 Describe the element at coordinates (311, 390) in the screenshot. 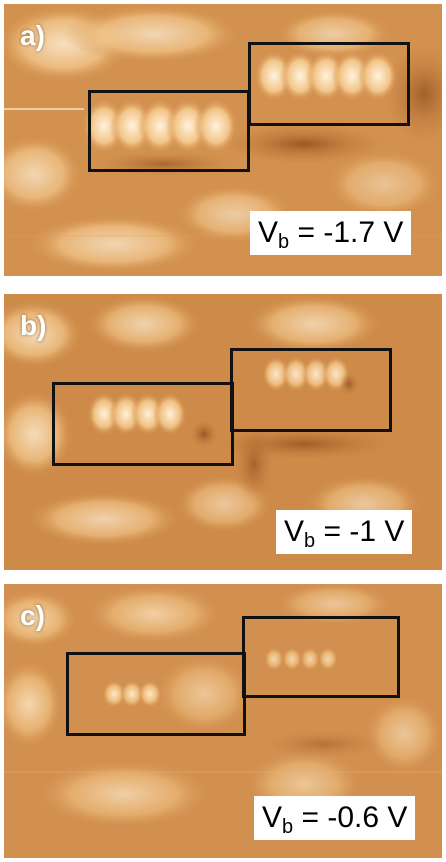

I see `highlight-box-b2` at that location.